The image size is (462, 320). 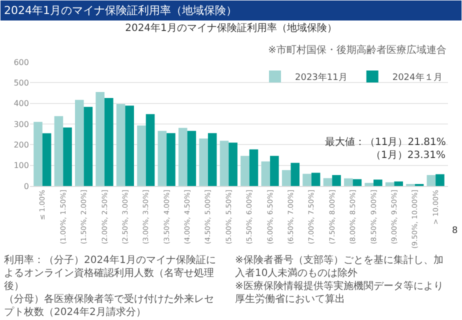 What do you see at coordinates (357, 50) in the screenshot?
I see `chart-subtitle: ※市町村国保・後期高齢者医療広域連合` at bounding box center [357, 50].